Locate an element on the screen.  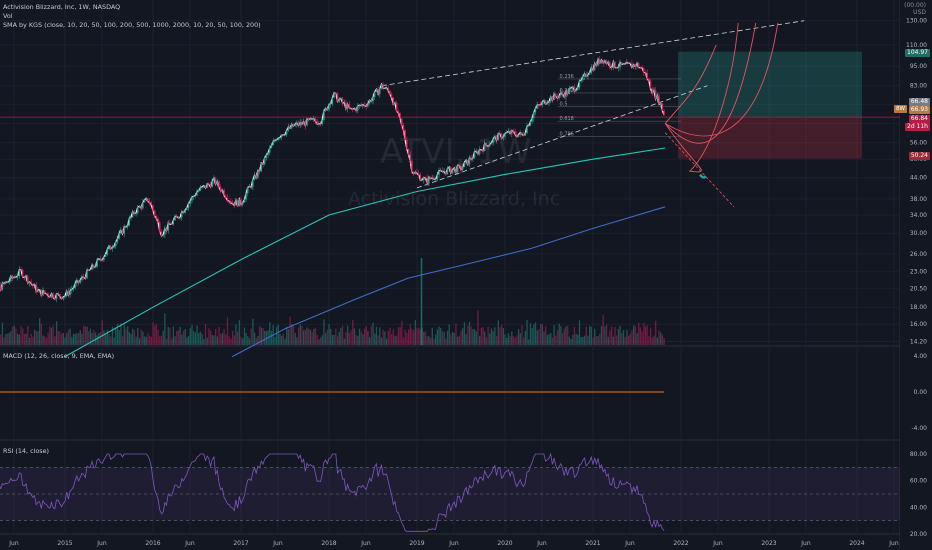
rsi-legend: RSI (14, close) is located at coordinates (26, 451).